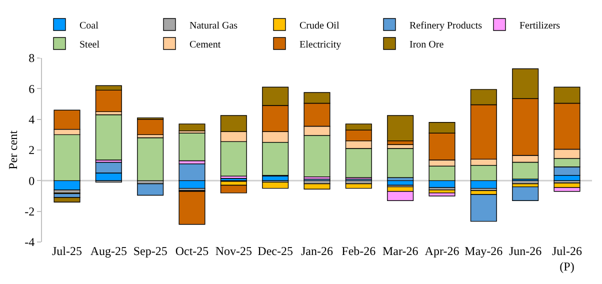 The height and width of the screenshot is (284, 602). I want to click on legend-label: Fertilizers, so click(540, 26).